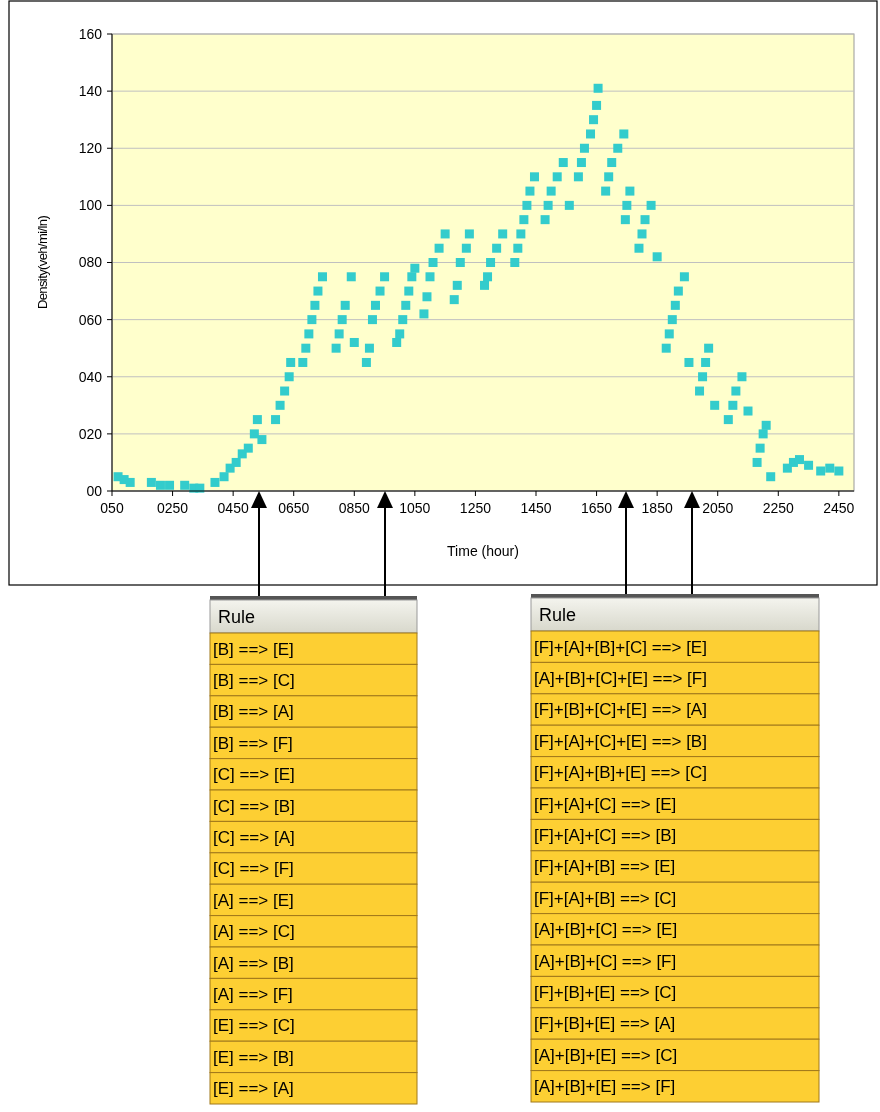  I want to click on y-tick-label: 020, so click(90, 433).